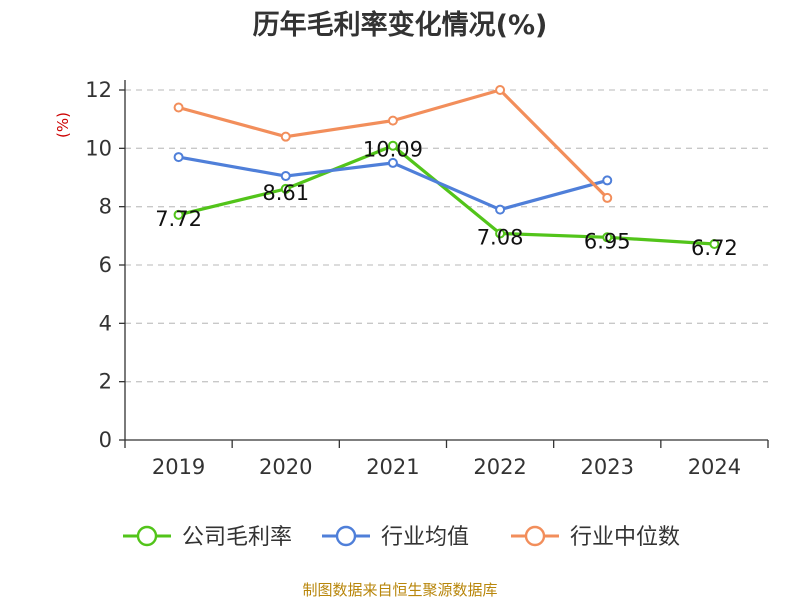 The image size is (800, 600). I want to click on data-label: 6.95, so click(607, 241).